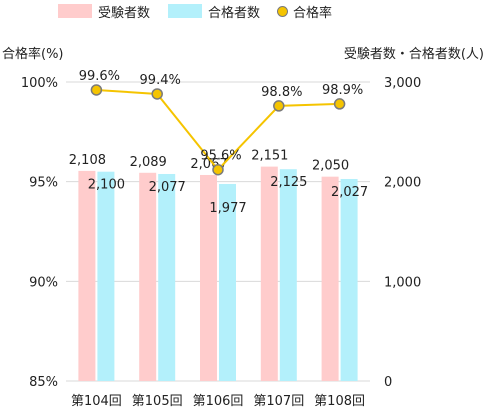  Describe the element at coordinates (339, 400) in the screenshot. I see `x-axis-tick: 第108回` at that location.